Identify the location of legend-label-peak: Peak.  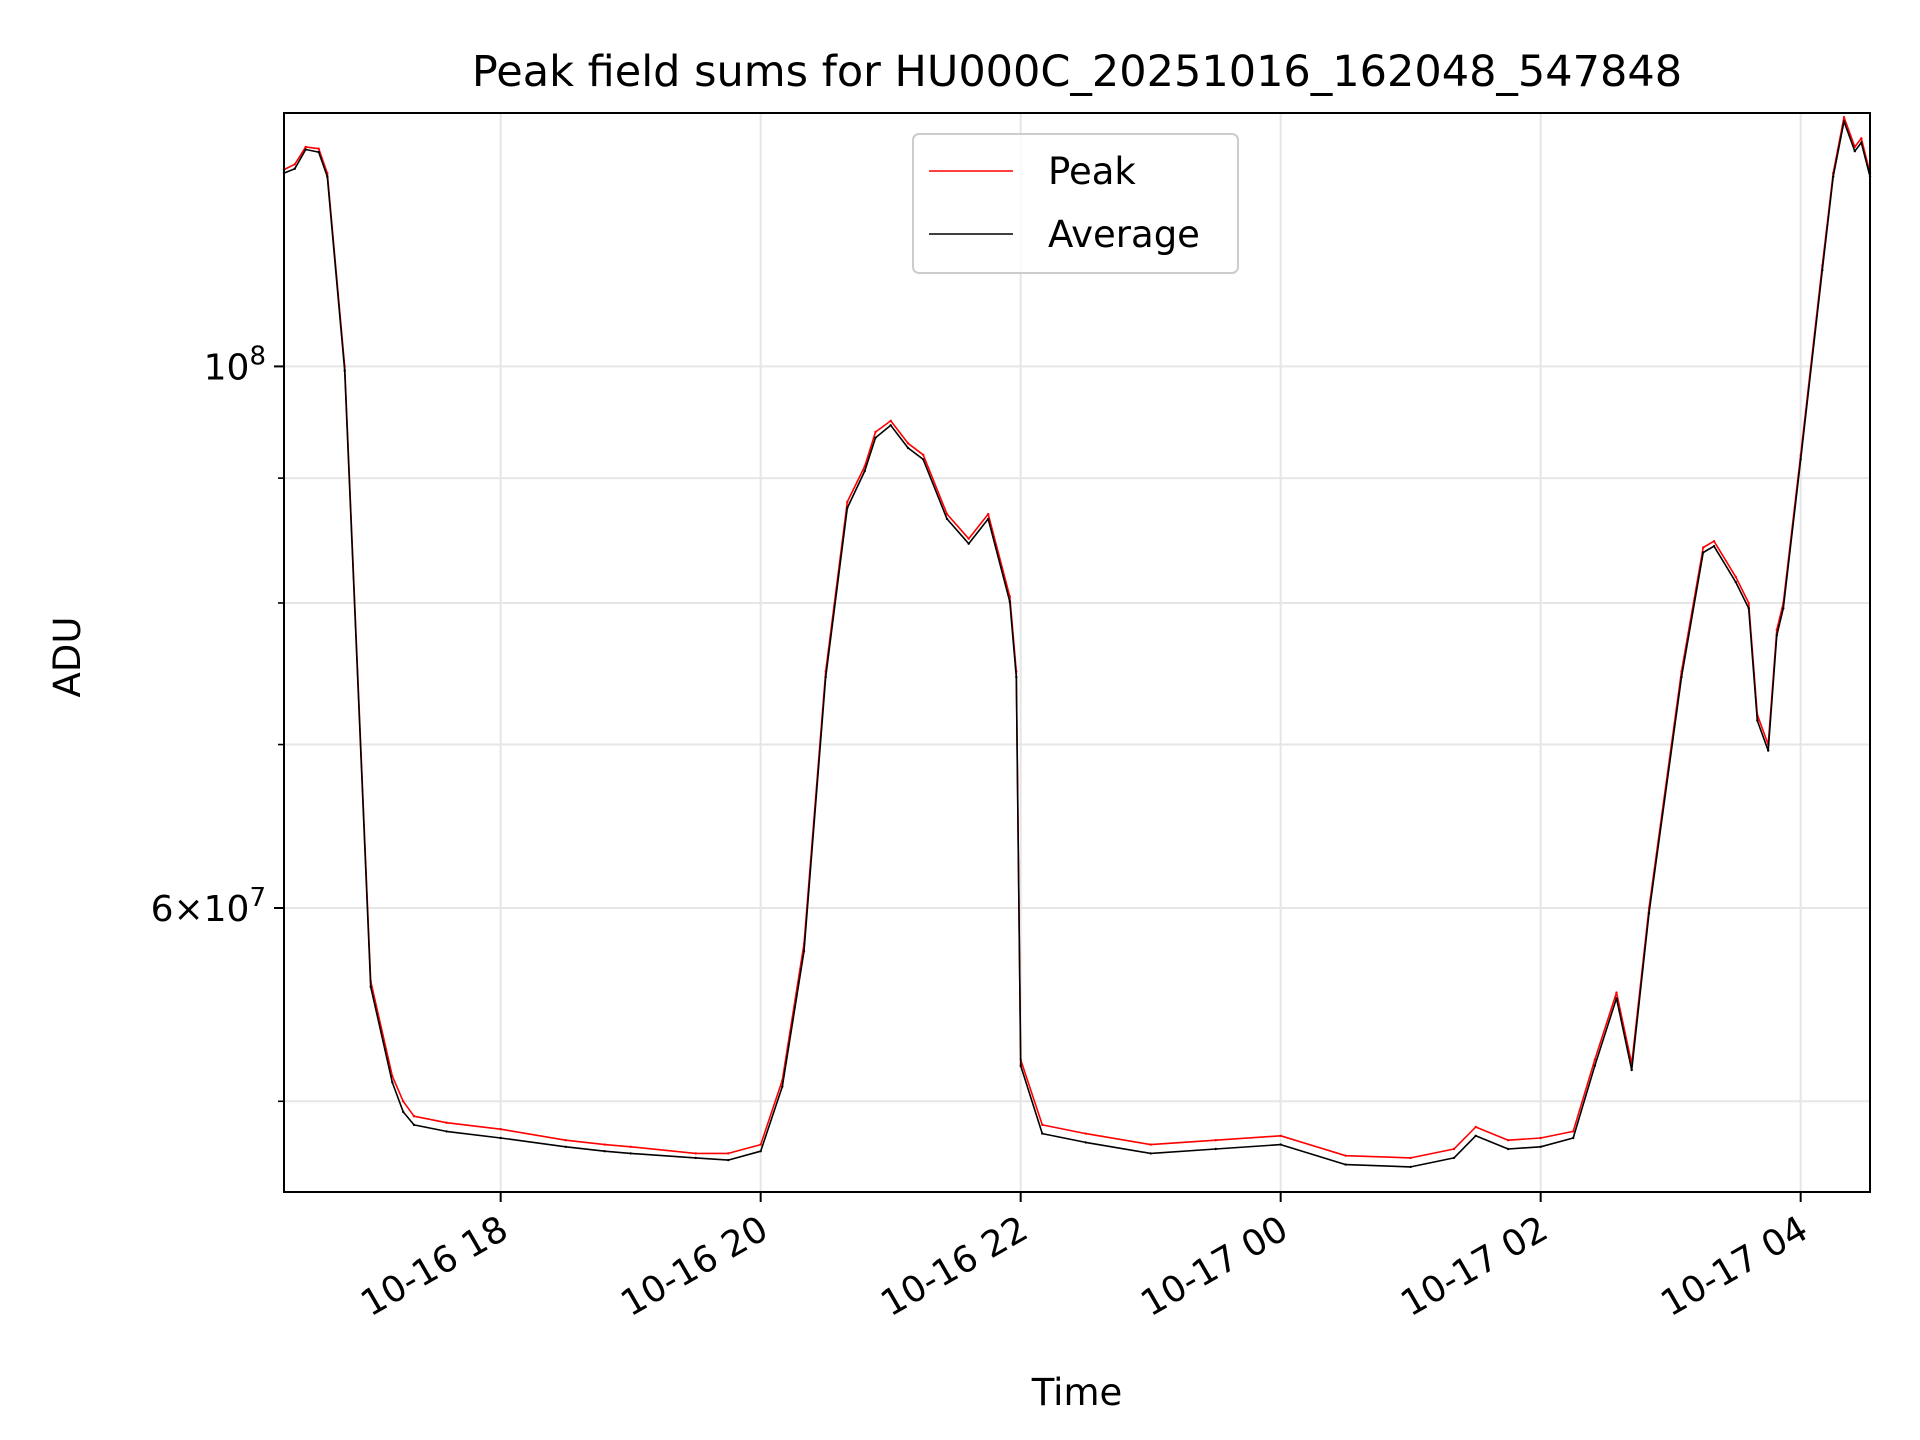
(1092, 171).